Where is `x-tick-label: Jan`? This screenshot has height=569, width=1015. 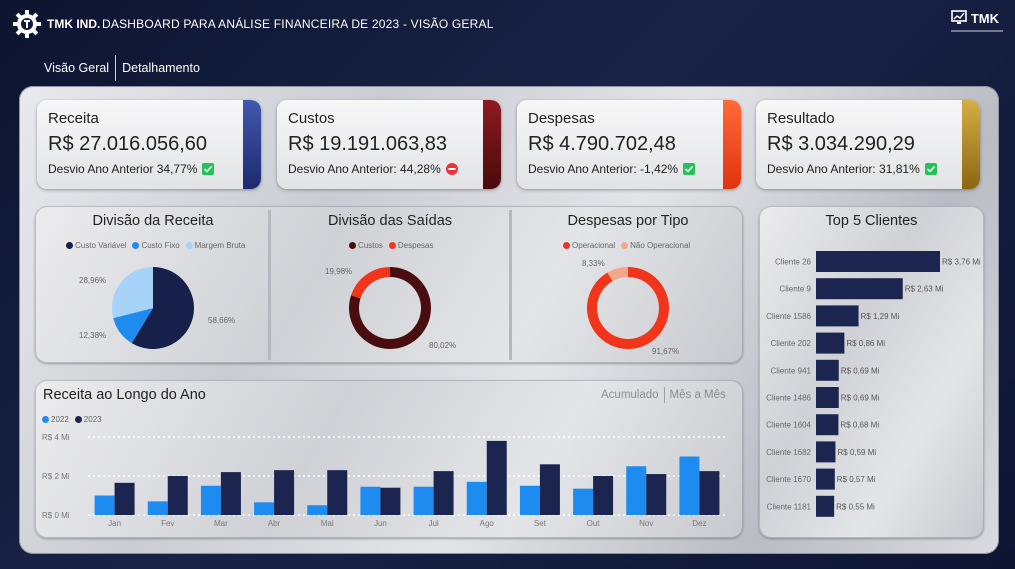
x-tick-label: Jan is located at coordinates (114, 523).